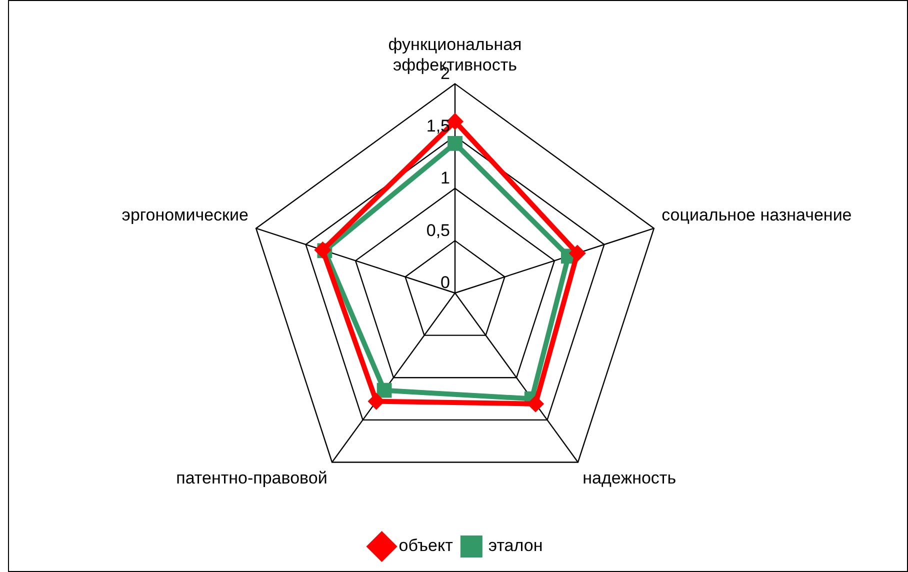 This screenshot has height=572, width=908. Describe the element at coordinates (426, 546) in the screenshot. I see `legend-label: объект` at that location.